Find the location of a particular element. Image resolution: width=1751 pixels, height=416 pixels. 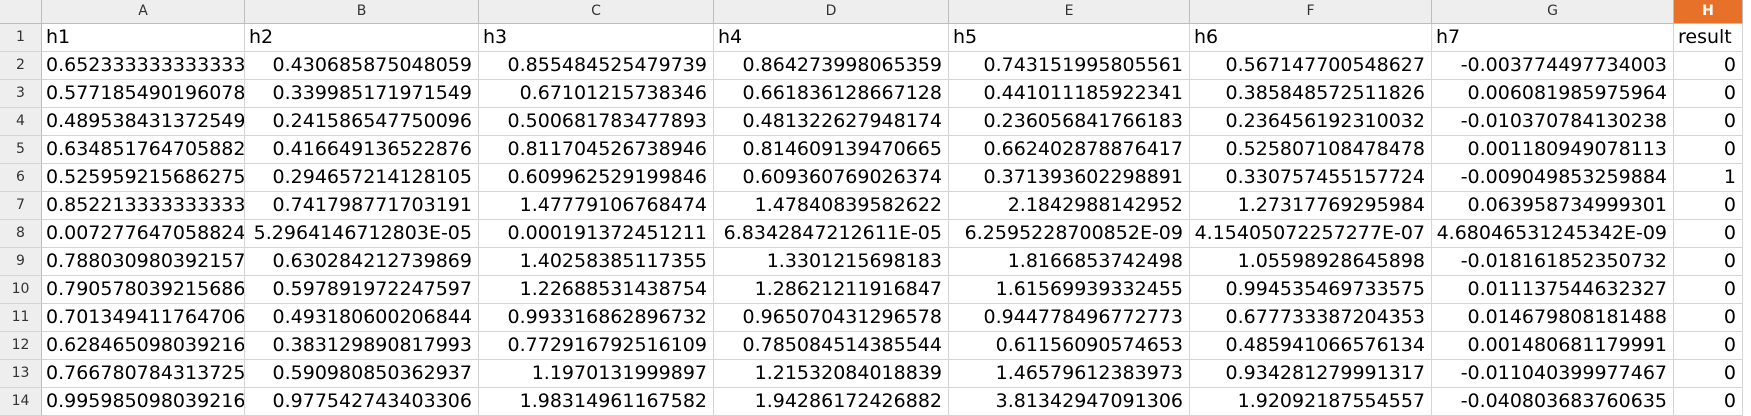

column-header-c: C is located at coordinates (596, 12).